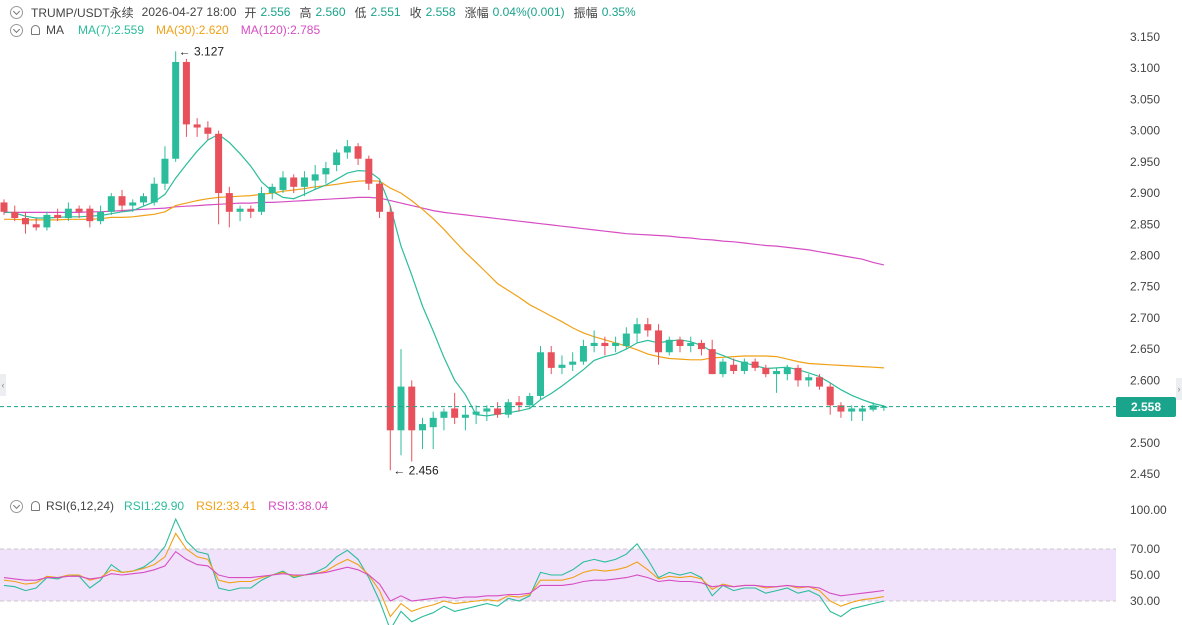 This screenshot has height=625, width=1182. I want to click on rsi-collapse-icon, so click(16, 506).